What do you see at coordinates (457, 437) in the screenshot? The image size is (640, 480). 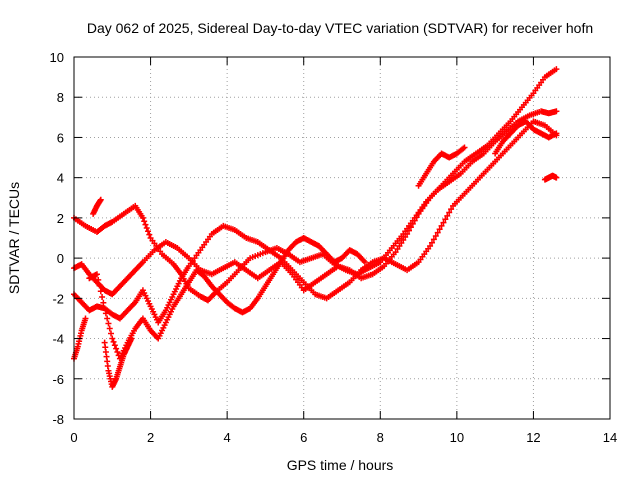 I see `x-tick-label: 10` at bounding box center [457, 437].